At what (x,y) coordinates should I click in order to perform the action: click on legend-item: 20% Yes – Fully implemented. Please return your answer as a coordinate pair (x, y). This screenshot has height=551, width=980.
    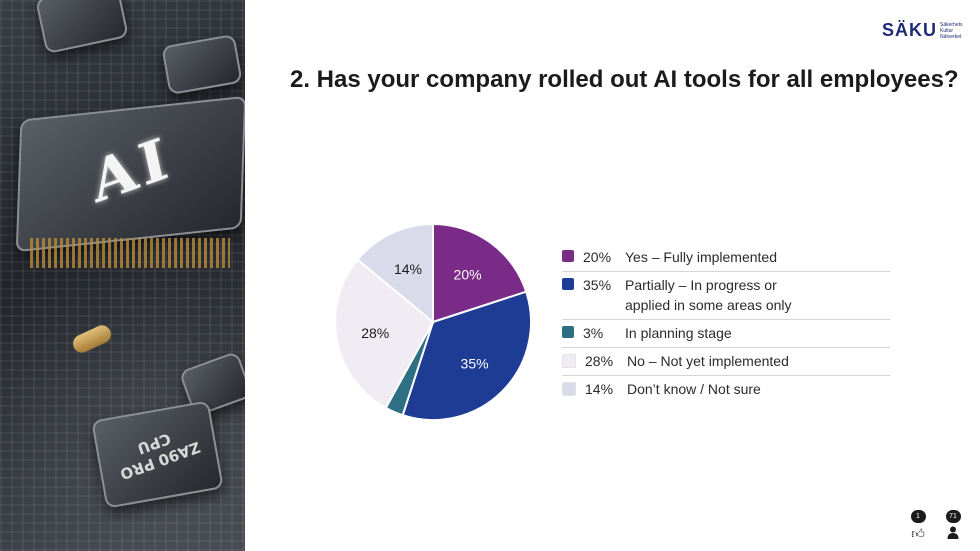
    Looking at the image, I should click on (726, 258).